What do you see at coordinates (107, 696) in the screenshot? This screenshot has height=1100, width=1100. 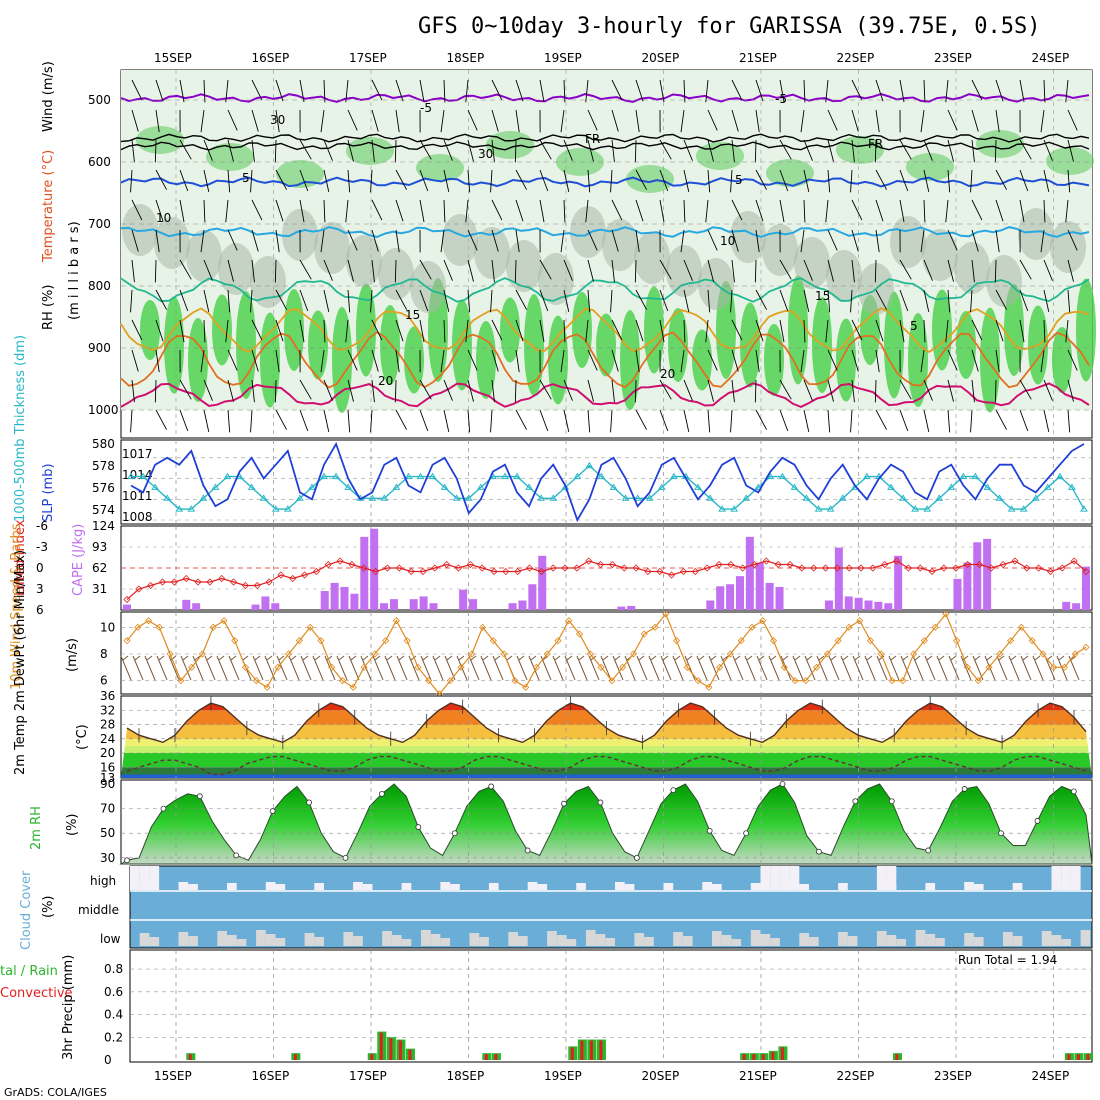 I see `temp-tick: 36` at bounding box center [107, 696].